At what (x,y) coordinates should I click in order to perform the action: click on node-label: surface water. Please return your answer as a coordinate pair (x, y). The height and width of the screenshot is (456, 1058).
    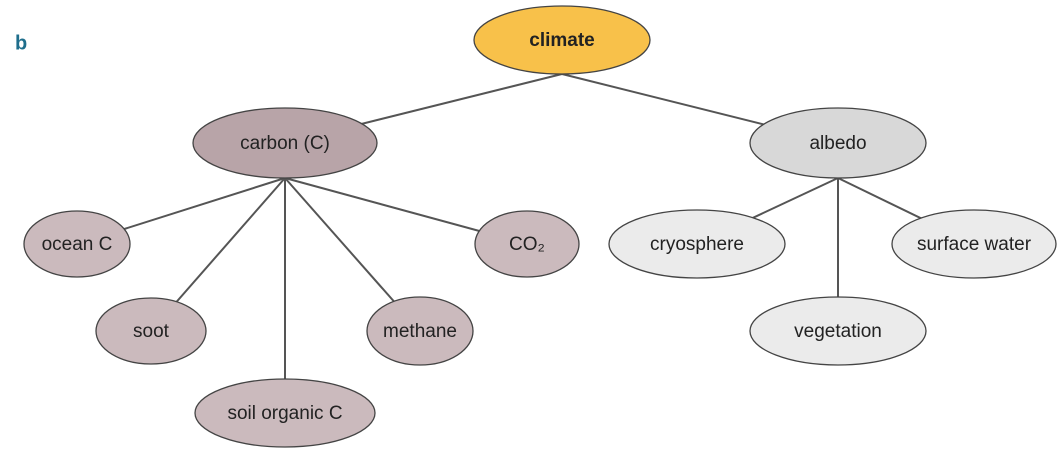
    Looking at the image, I should click on (974, 244).